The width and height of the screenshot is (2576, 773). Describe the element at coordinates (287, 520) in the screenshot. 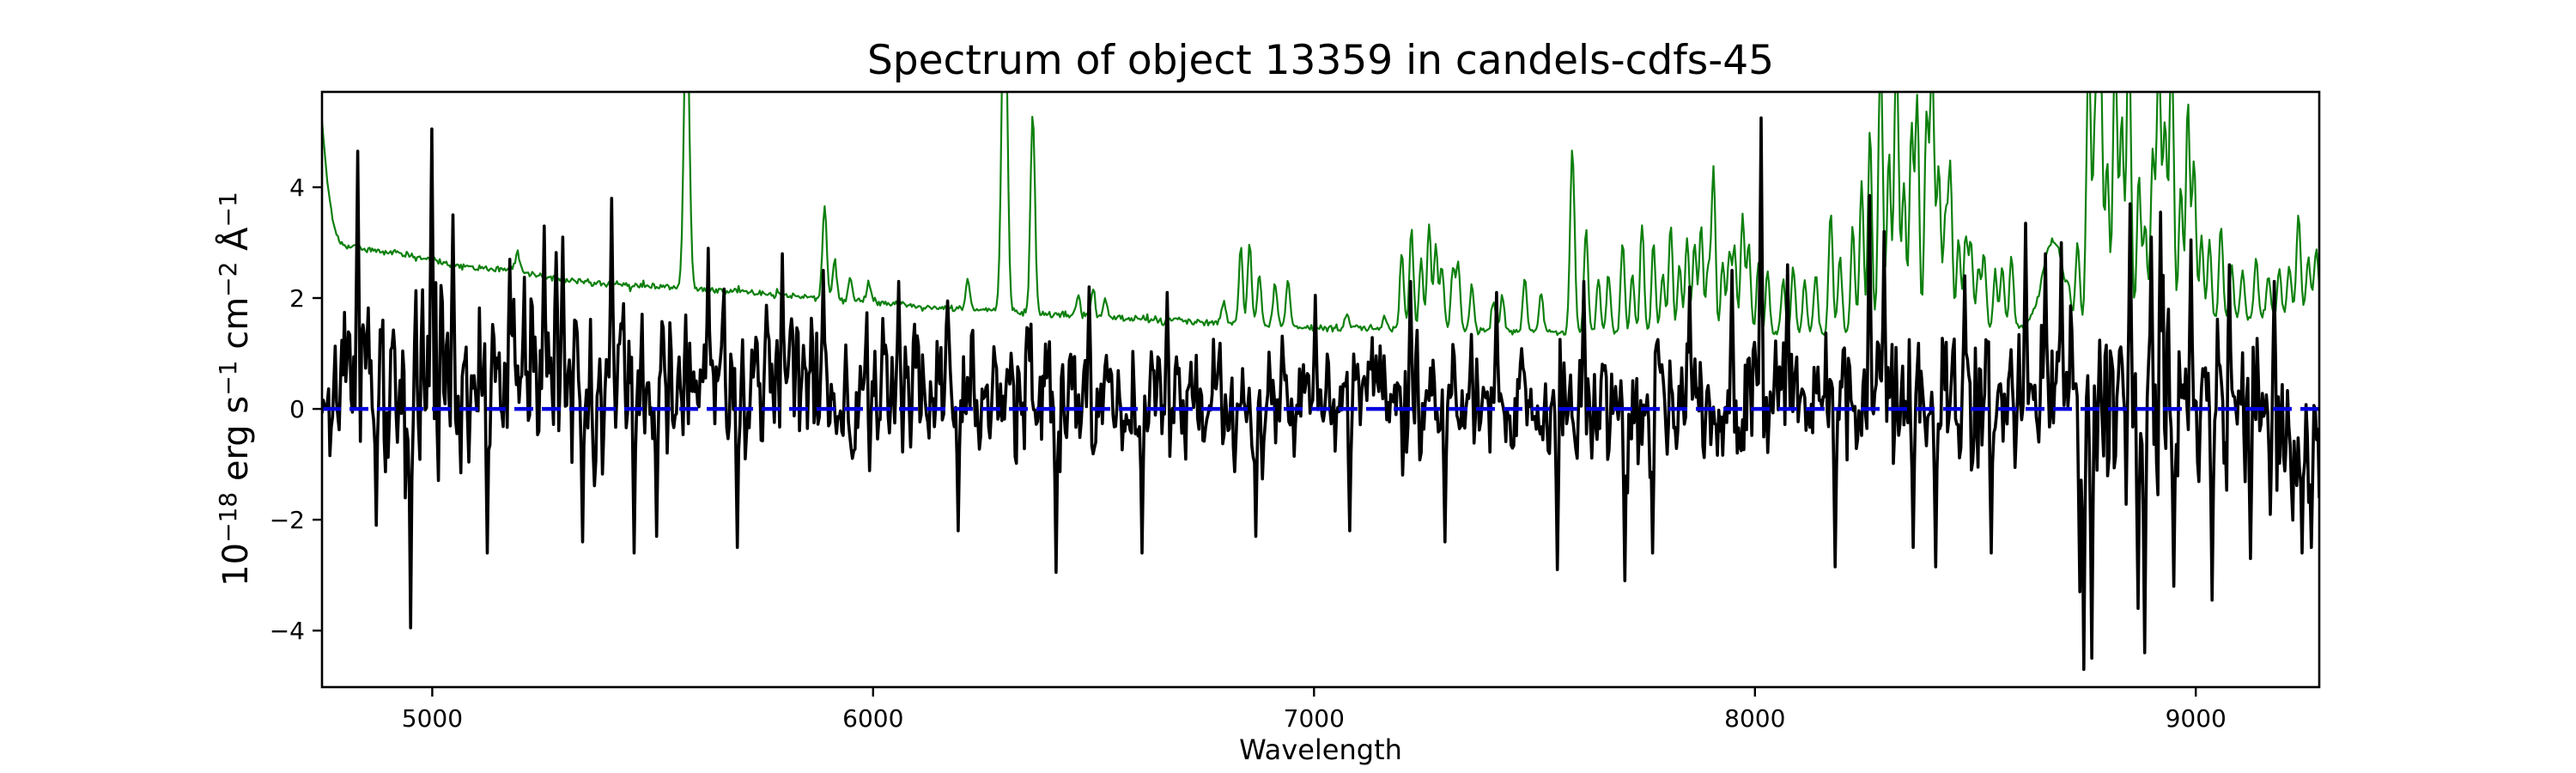

I see `y-tick-label: −2` at that location.